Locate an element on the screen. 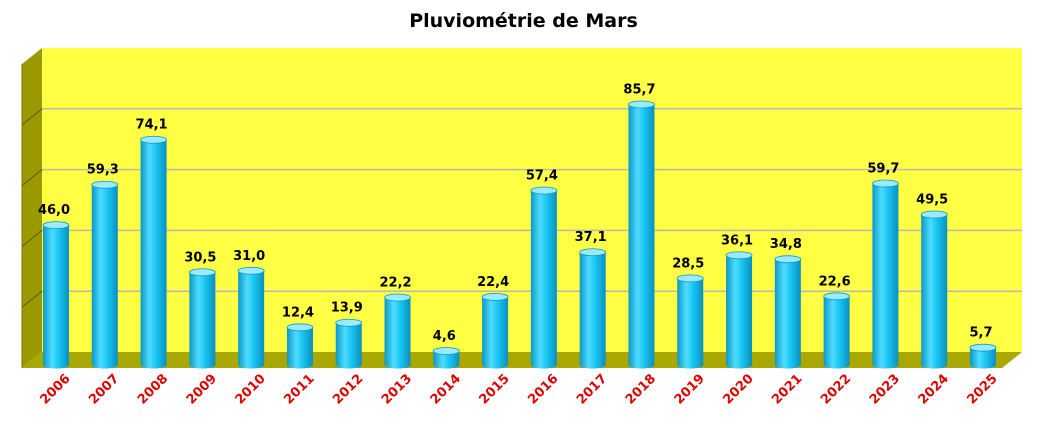 The image size is (1047, 425). bar-2019 is located at coordinates (690, 321).